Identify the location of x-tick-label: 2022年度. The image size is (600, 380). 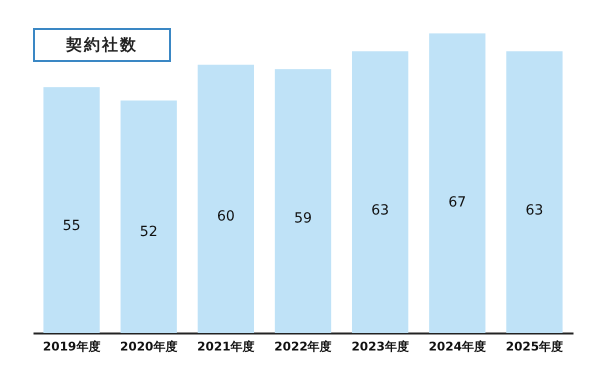
(303, 347).